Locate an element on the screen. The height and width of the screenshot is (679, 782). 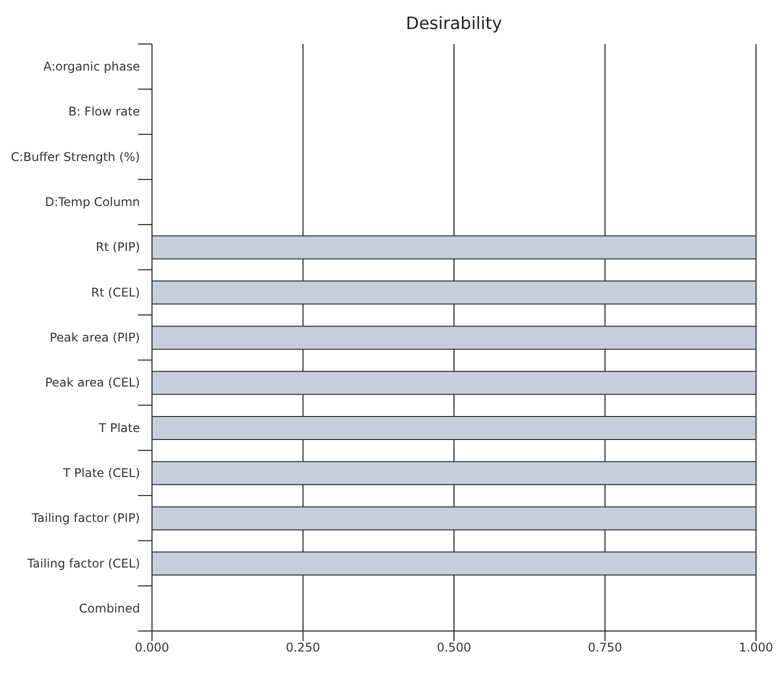
x-tick-label: 0.750 is located at coordinates (605, 647).